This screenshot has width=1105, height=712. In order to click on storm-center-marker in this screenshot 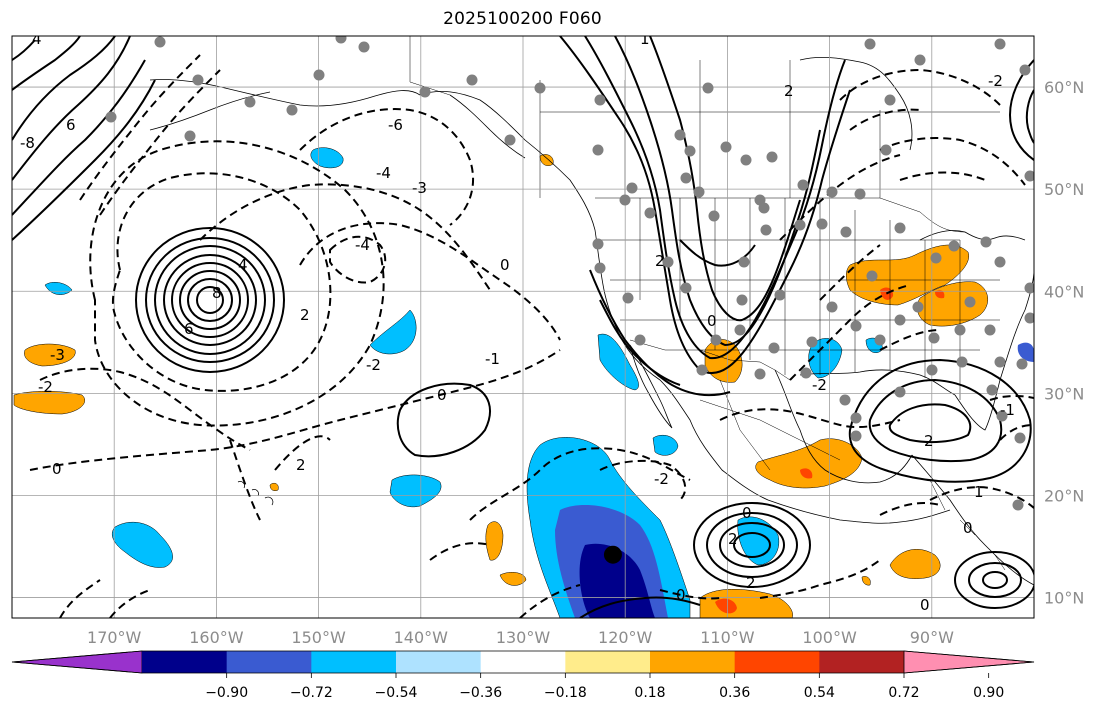, I will do `click(612, 554)`.